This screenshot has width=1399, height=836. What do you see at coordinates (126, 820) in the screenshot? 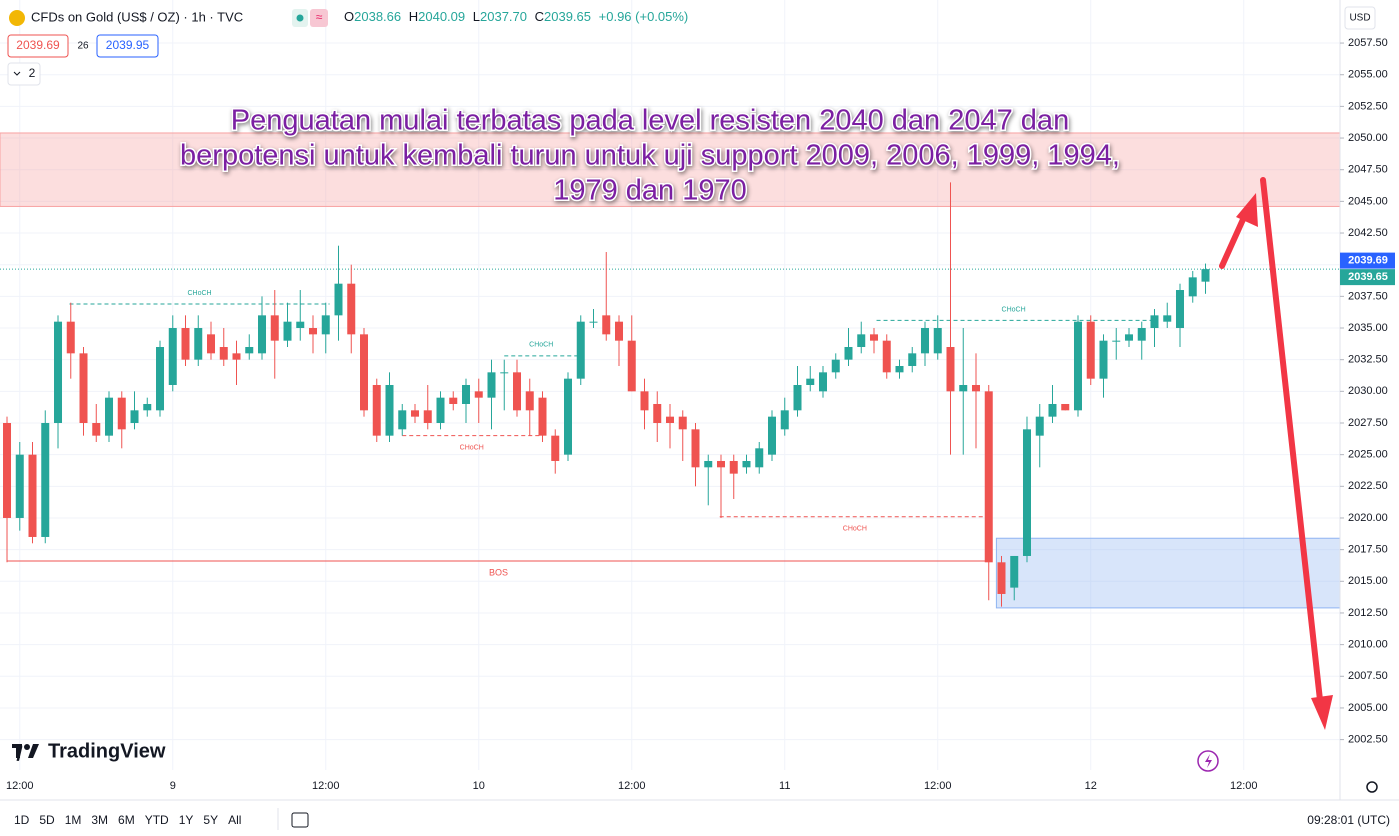
I see `range-button: 6M` at bounding box center [126, 820].